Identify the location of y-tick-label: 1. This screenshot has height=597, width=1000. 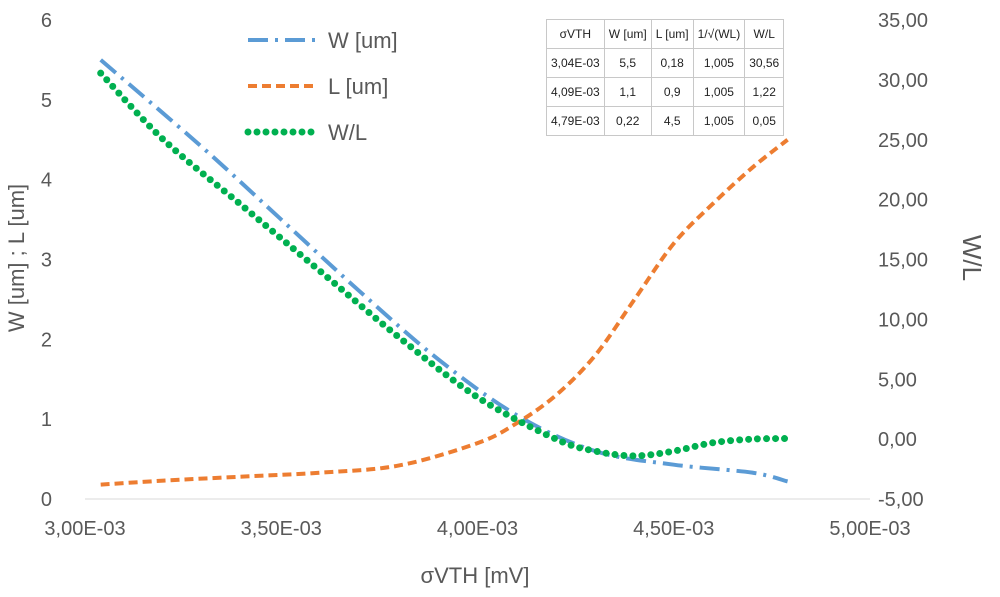
(46, 420).